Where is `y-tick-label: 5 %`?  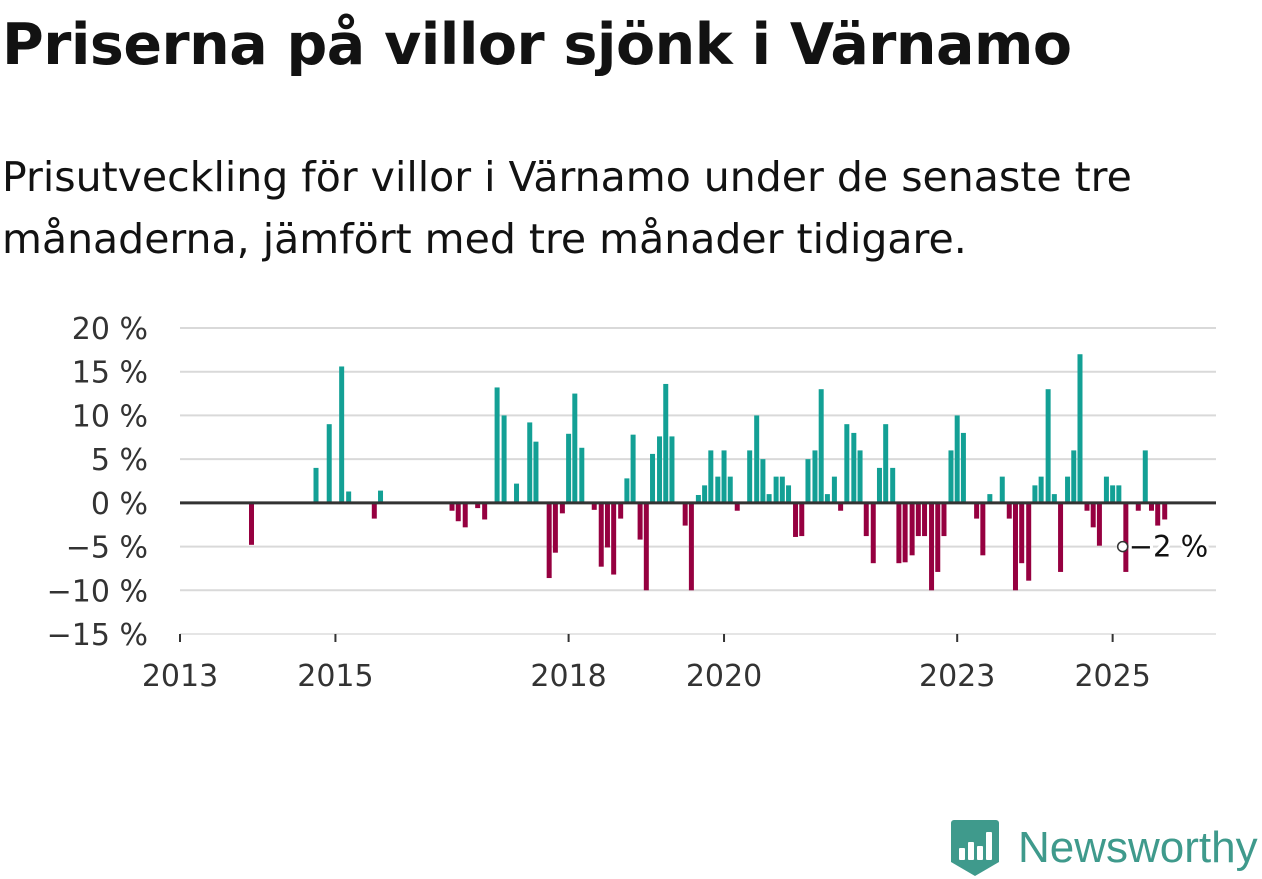 y-tick-label: 5 % is located at coordinates (119, 460).